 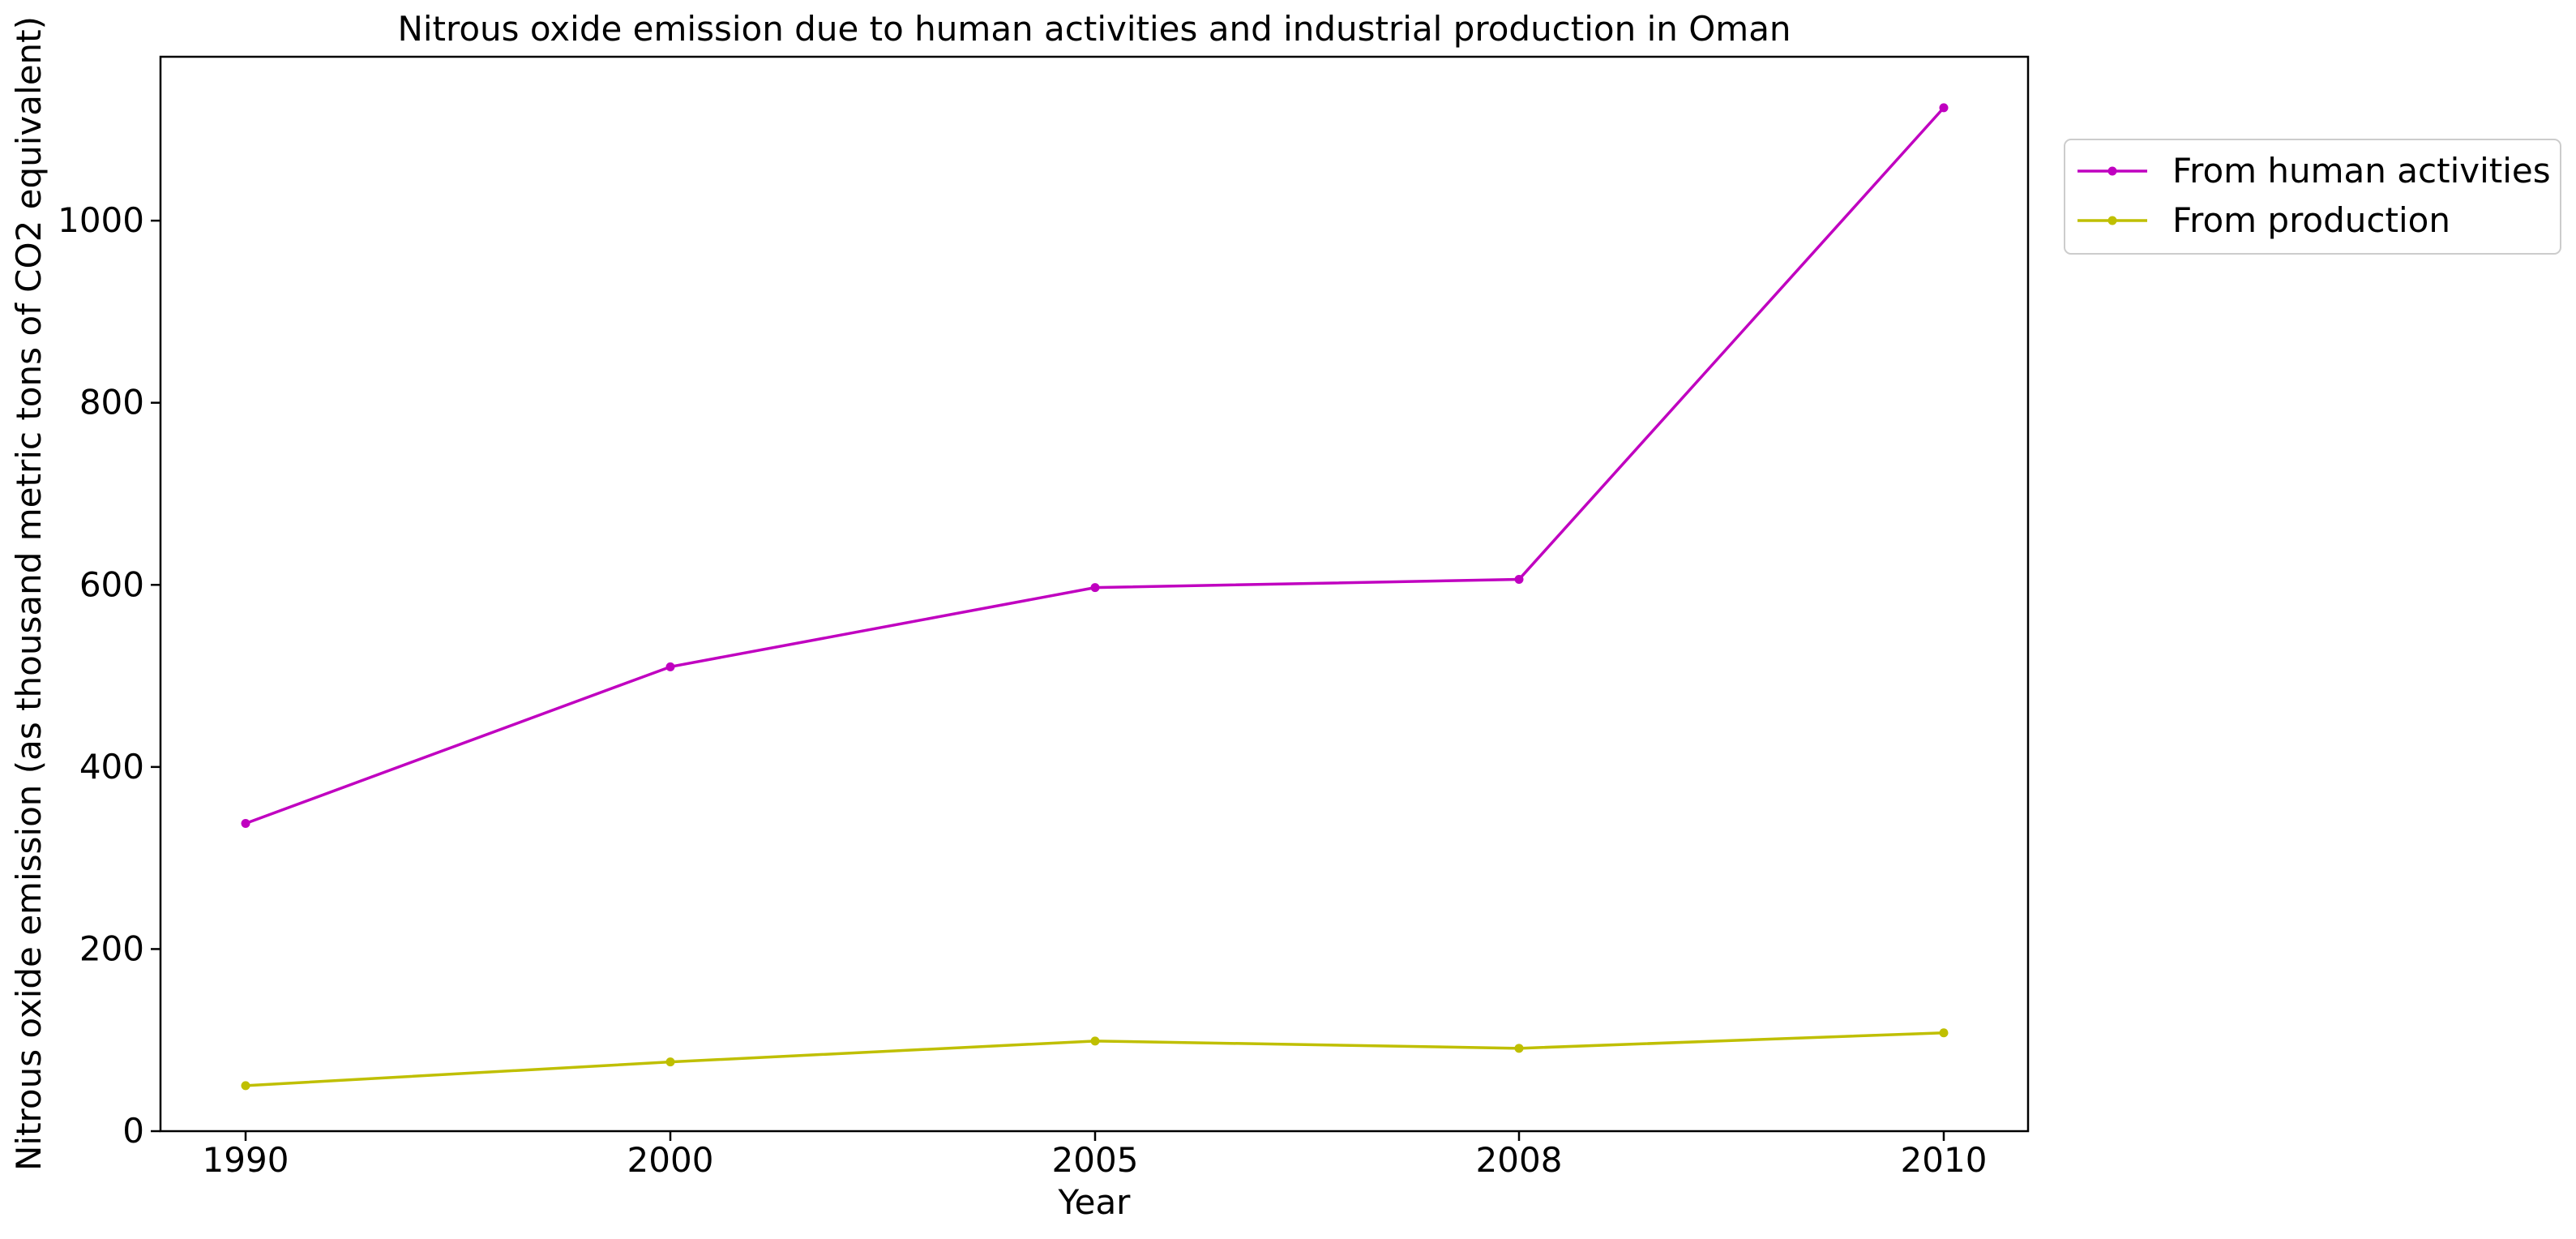 What do you see at coordinates (1944, 1160) in the screenshot?
I see `x-tick-label: 2010` at bounding box center [1944, 1160].